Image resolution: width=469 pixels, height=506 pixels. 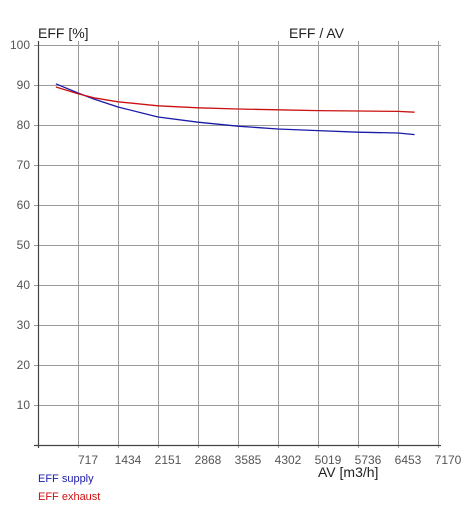 What do you see at coordinates (24, 205) in the screenshot?
I see `y-tick-label: 60` at bounding box center [24, 205].